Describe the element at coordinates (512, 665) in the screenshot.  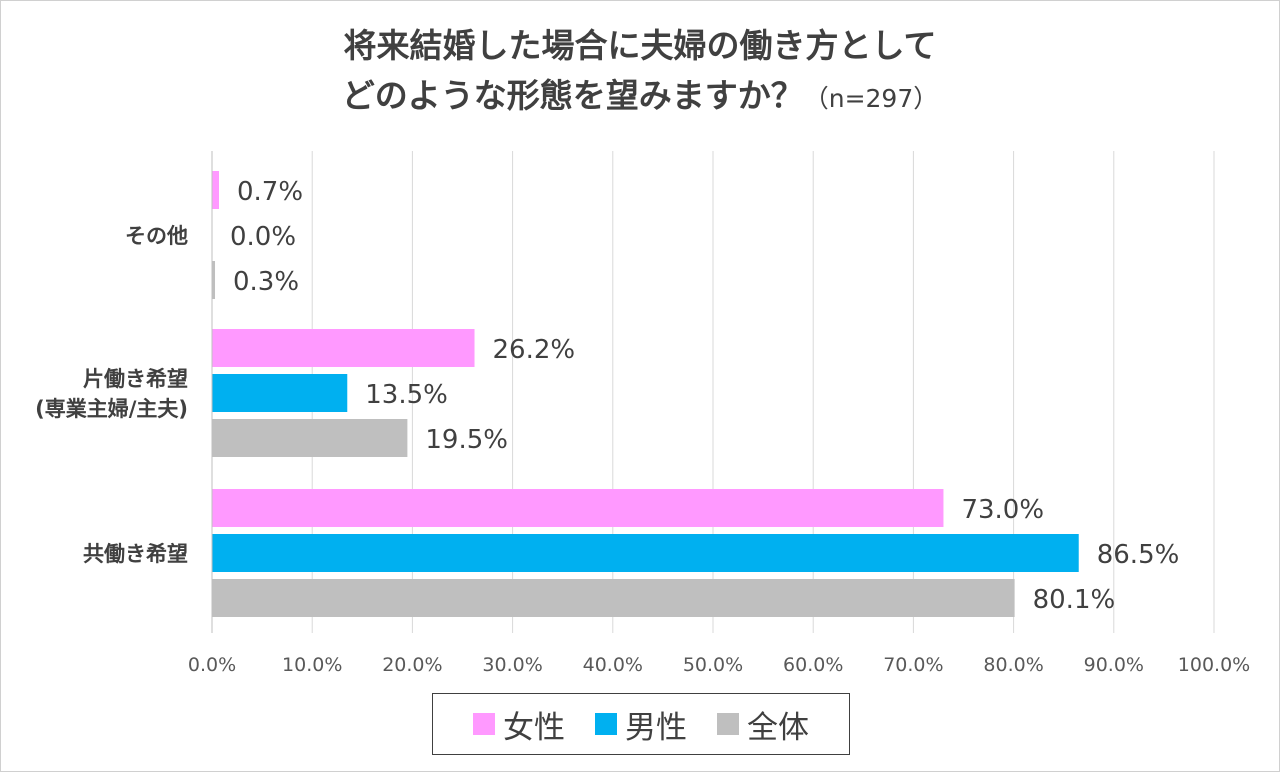
I see `x-tick-label-3: 30.0%` at that location.